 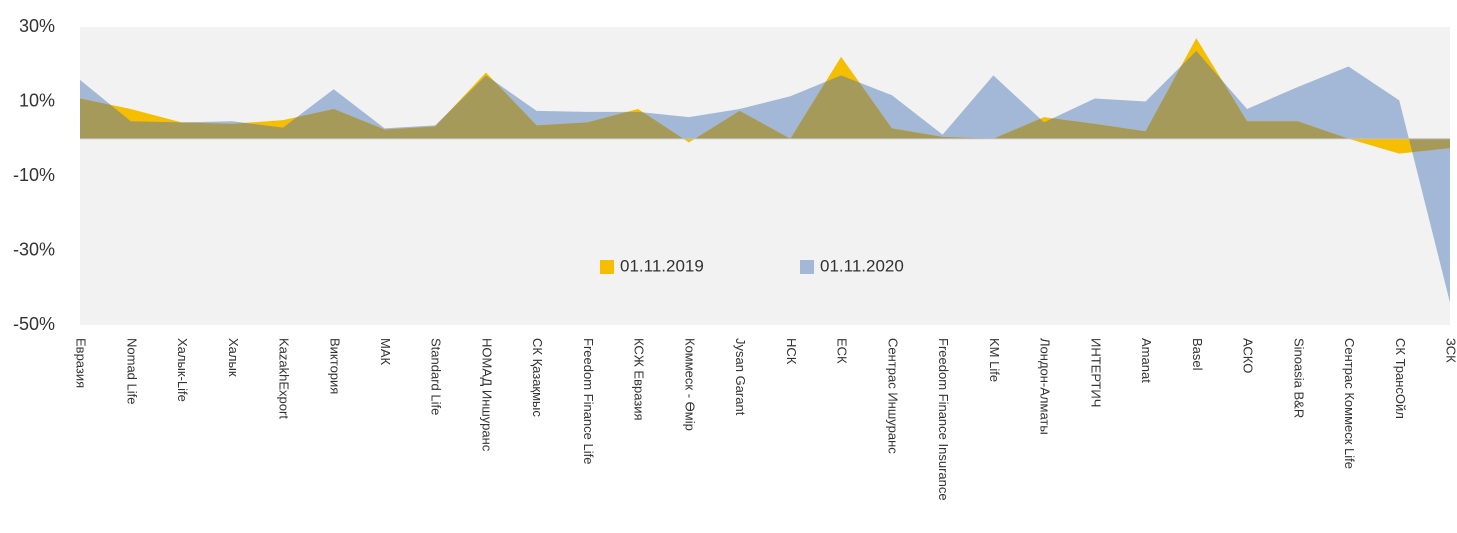 I want to click on x-tick-label: Евразия, so click(x=81, y=363).